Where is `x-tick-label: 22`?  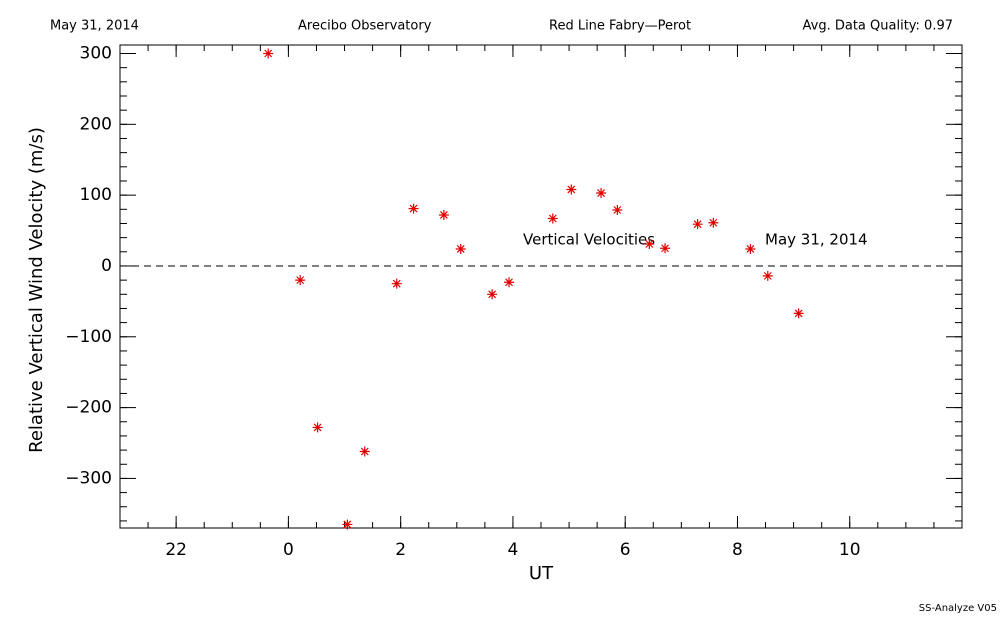 x-tick-label: 22 is located at coordinates (176, 550).